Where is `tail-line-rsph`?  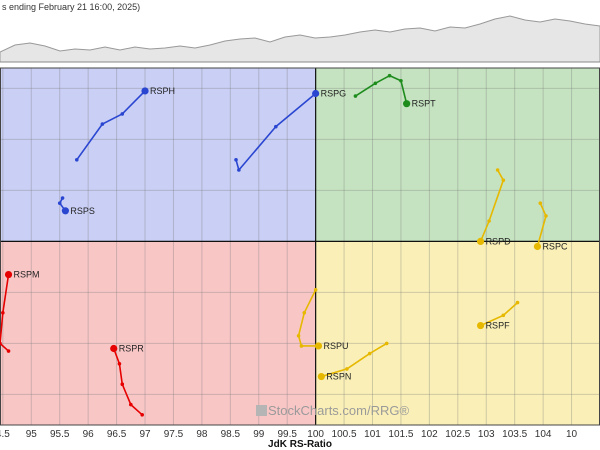
tail-line-rsph is located at coordinates (111, 125).